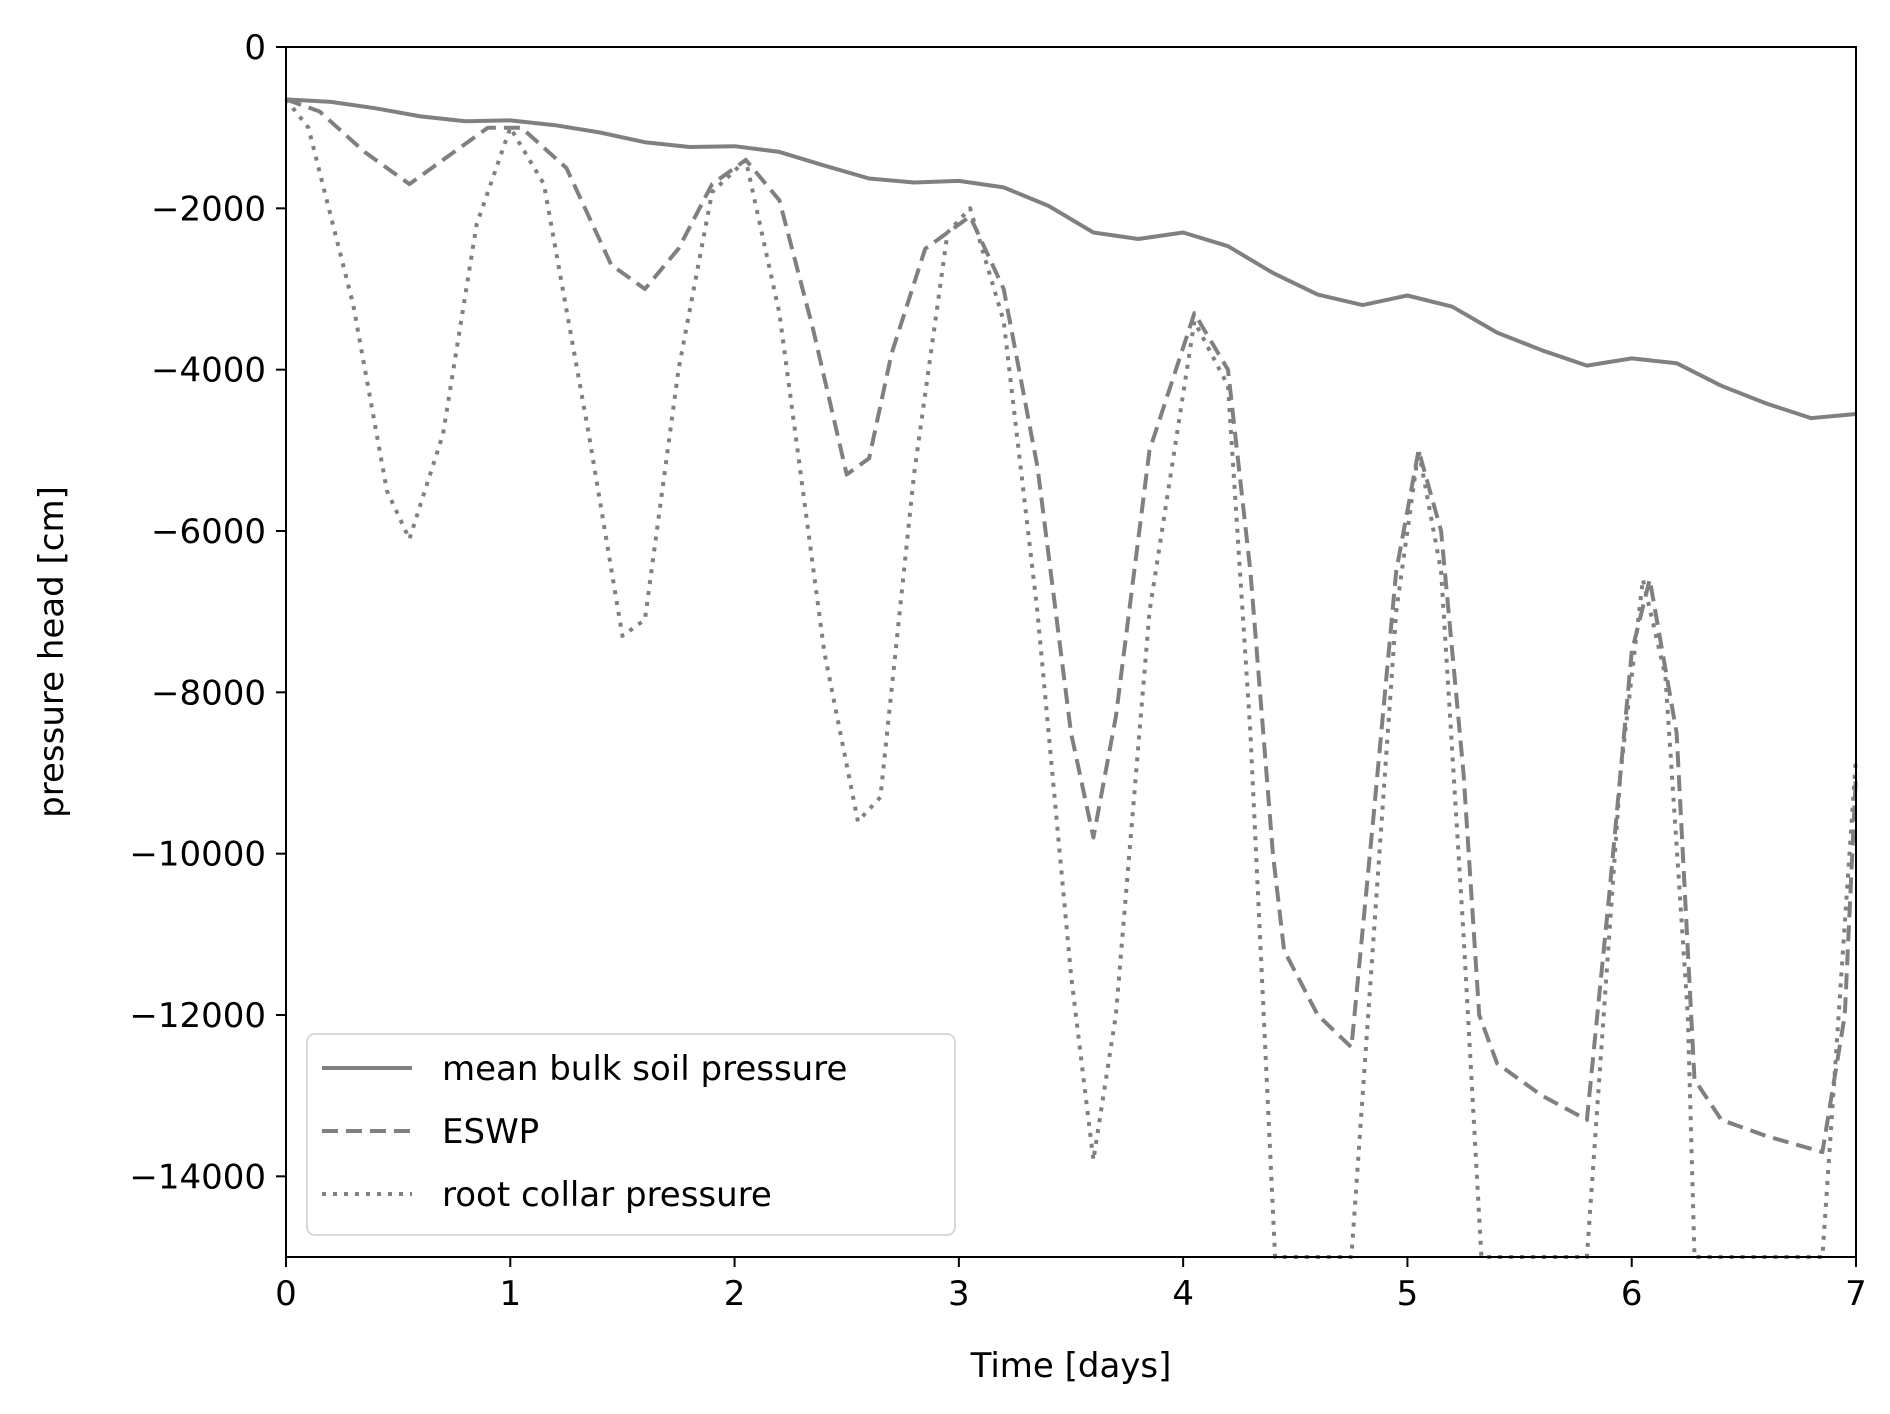 Image resolution: width=1890 pixels, height=1414 pixels. Describe the element at coordinates (1408, 1294) in the screenshot. I see `x-tick-label: 5` at that location.